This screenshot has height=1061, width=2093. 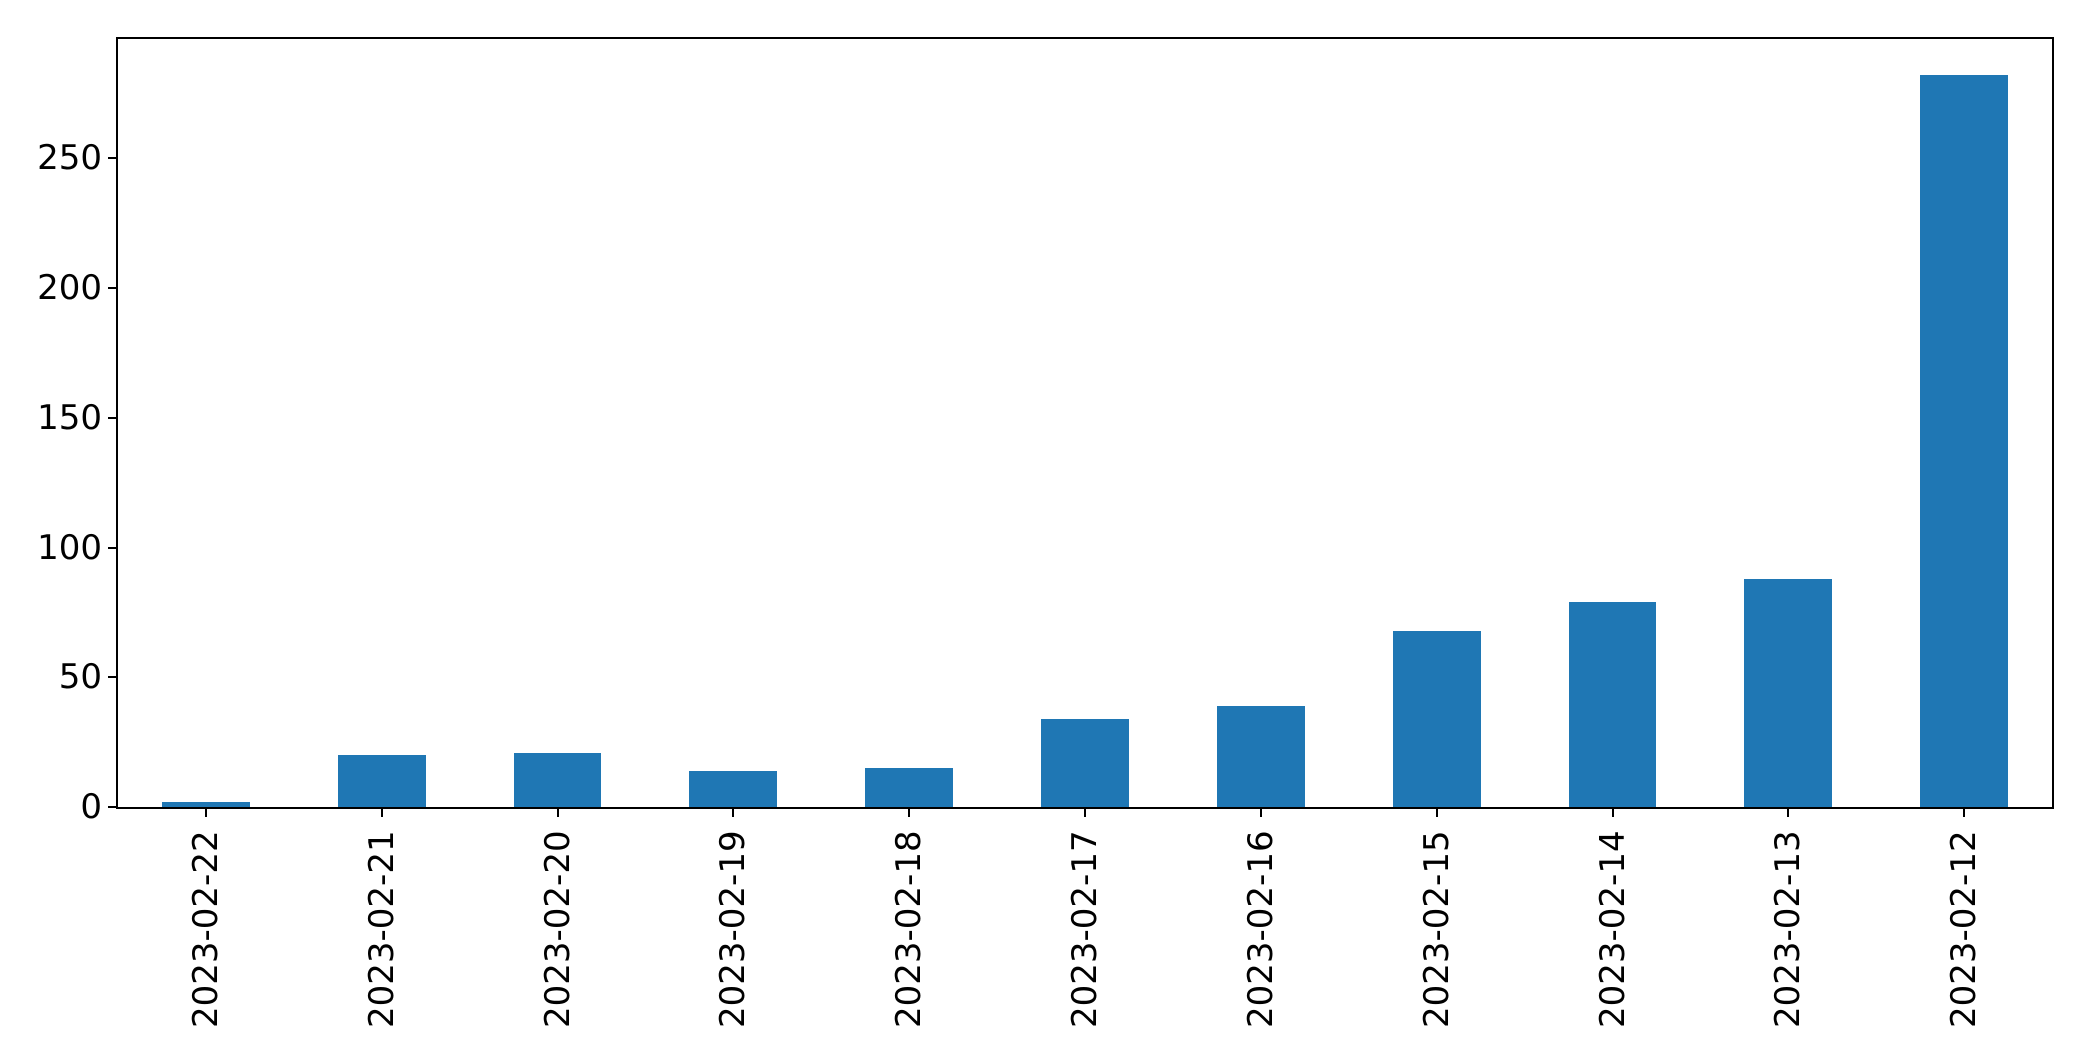 What do you see at coordinates (1964, 929) in the screenshot?
I see `x-tick-label: 2023-02-12` at bounding box center [1964, 929].